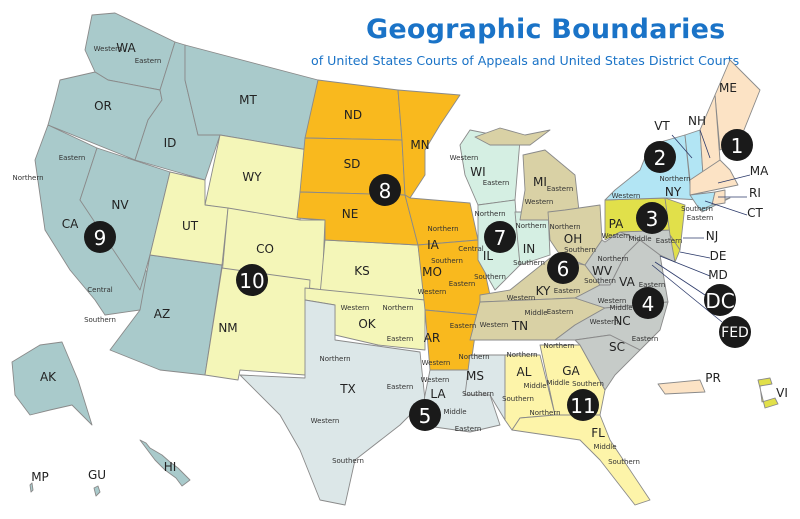  I want to click on state-label-ky: KY, so click(543, 291).